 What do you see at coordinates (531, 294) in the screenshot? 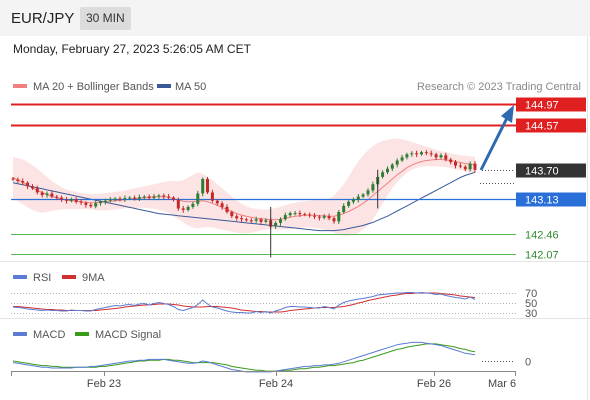
I see `rsi-level-label: 70` at bounding box center [531, 294].